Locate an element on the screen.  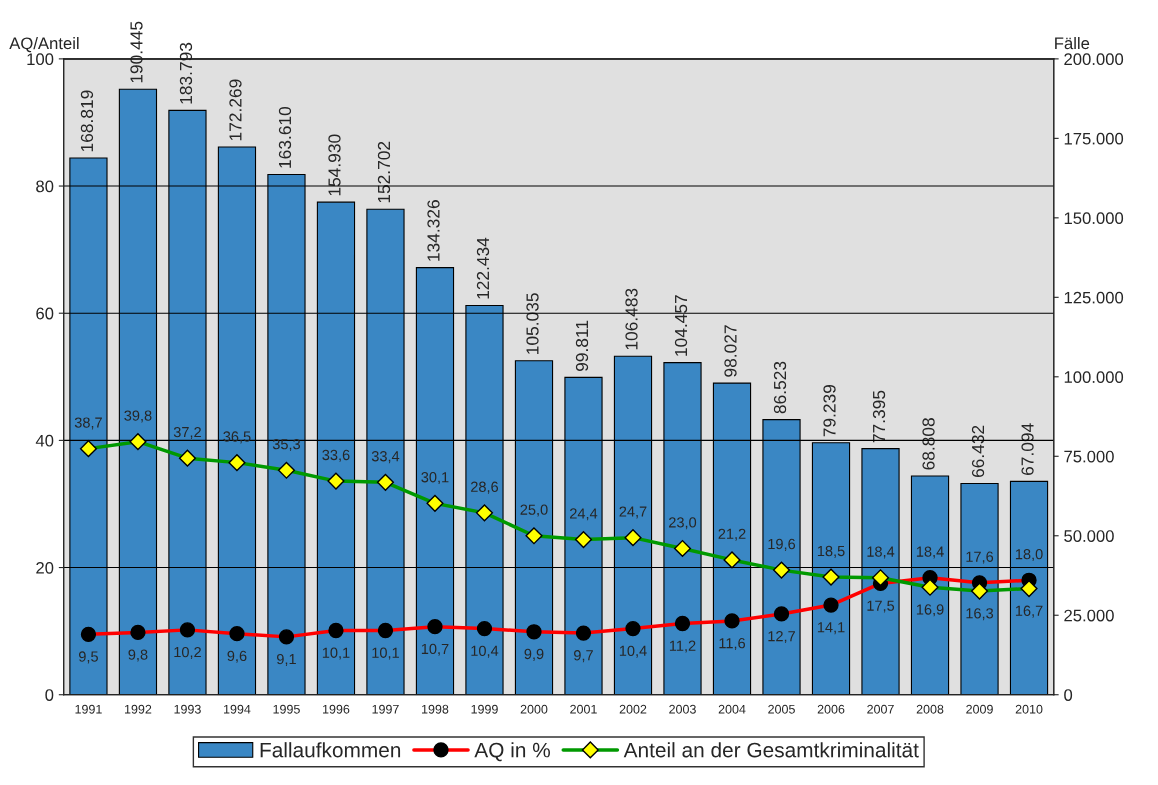
y-tick-label: 80 is located at coordinates (45, 186).